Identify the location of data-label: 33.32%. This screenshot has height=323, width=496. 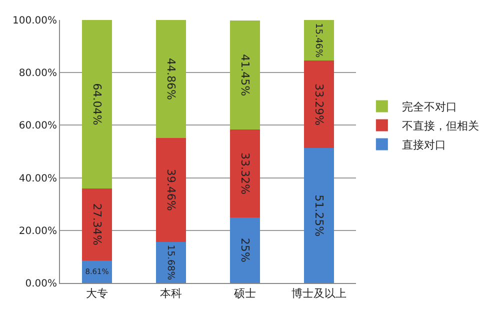
(245, 173).